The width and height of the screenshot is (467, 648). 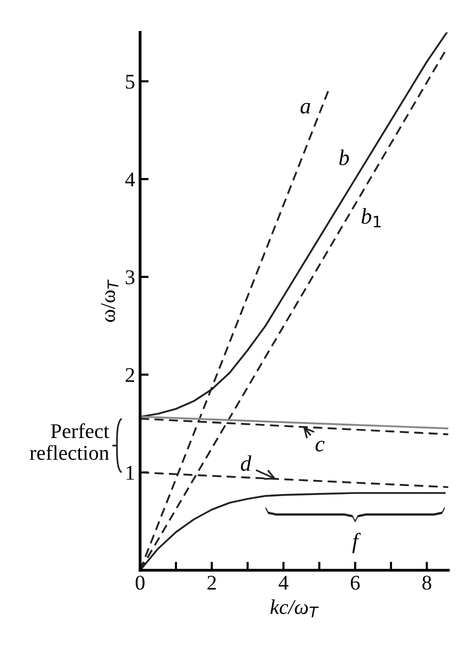 What do you see at coordinates (130, 375) in the screenshot?
I see `y-tick-label: 2` at bounding box center [130, 375].